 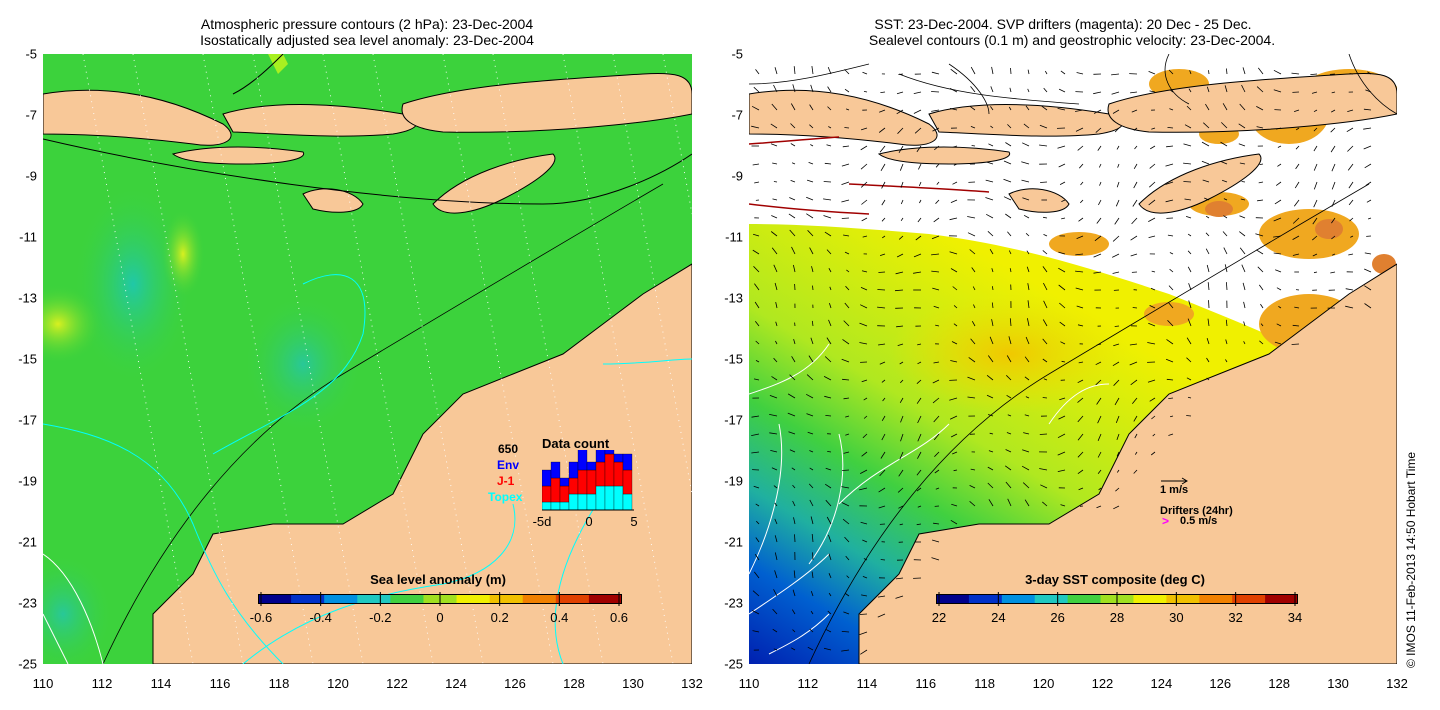 What do you see at coordinates (1338, 683) in the screenshot?
I see `right-x-axis-label: 130` at bounding box center [1338, 683].